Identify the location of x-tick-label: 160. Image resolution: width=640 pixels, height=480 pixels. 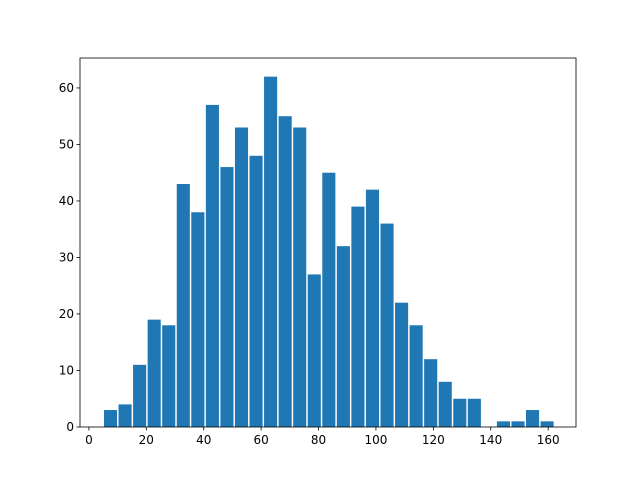
(548, 440).